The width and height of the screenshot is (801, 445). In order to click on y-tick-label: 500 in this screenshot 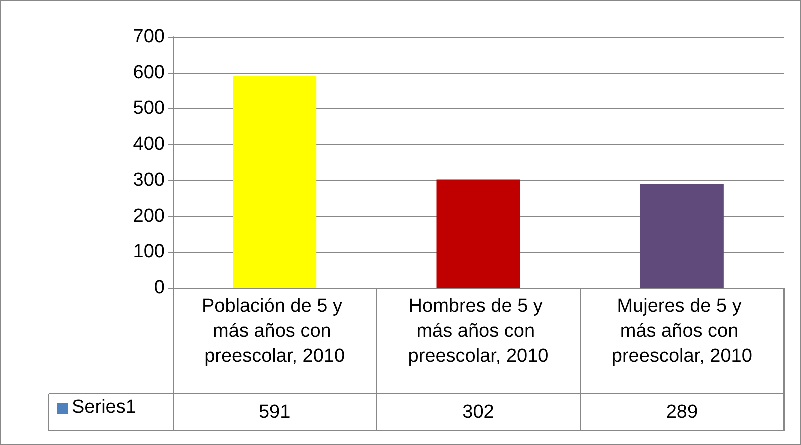, I will do `click(149, 109)`.